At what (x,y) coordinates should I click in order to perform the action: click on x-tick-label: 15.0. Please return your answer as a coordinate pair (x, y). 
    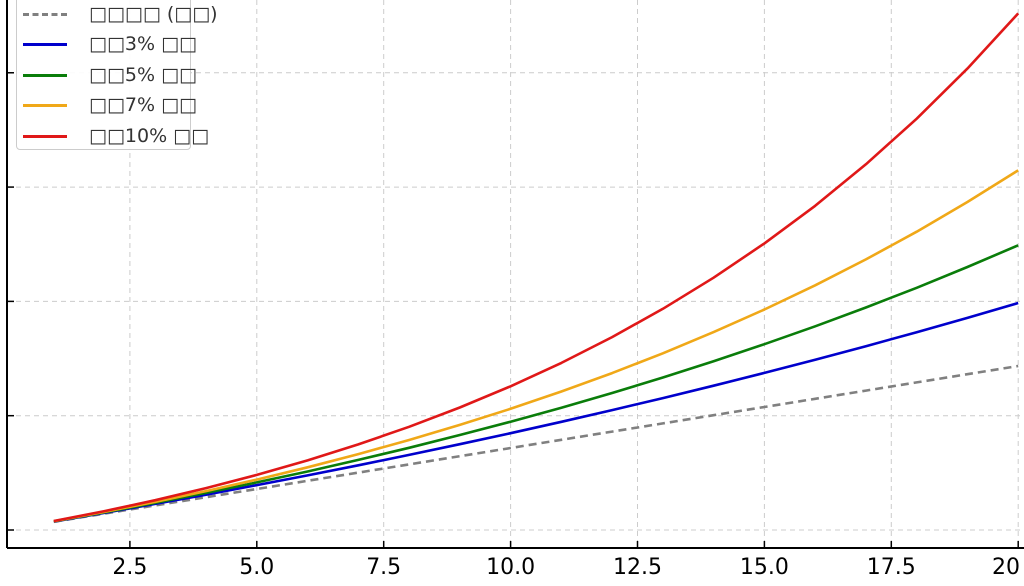
    Looking at the image, I should click on (764, 567).